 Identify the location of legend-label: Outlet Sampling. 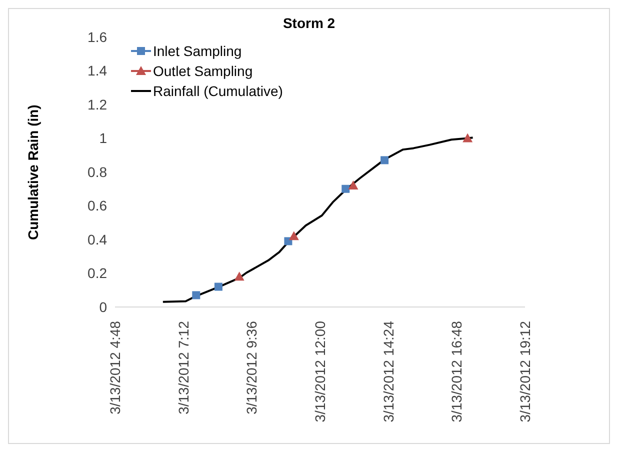
(203, 71).